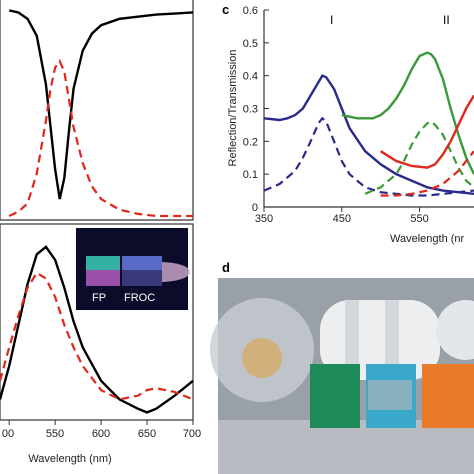  What do you see at coordinates (8, 434) in the screenshot?
I see `bl-xtick-label: 00` at bounding box center [8, 434].